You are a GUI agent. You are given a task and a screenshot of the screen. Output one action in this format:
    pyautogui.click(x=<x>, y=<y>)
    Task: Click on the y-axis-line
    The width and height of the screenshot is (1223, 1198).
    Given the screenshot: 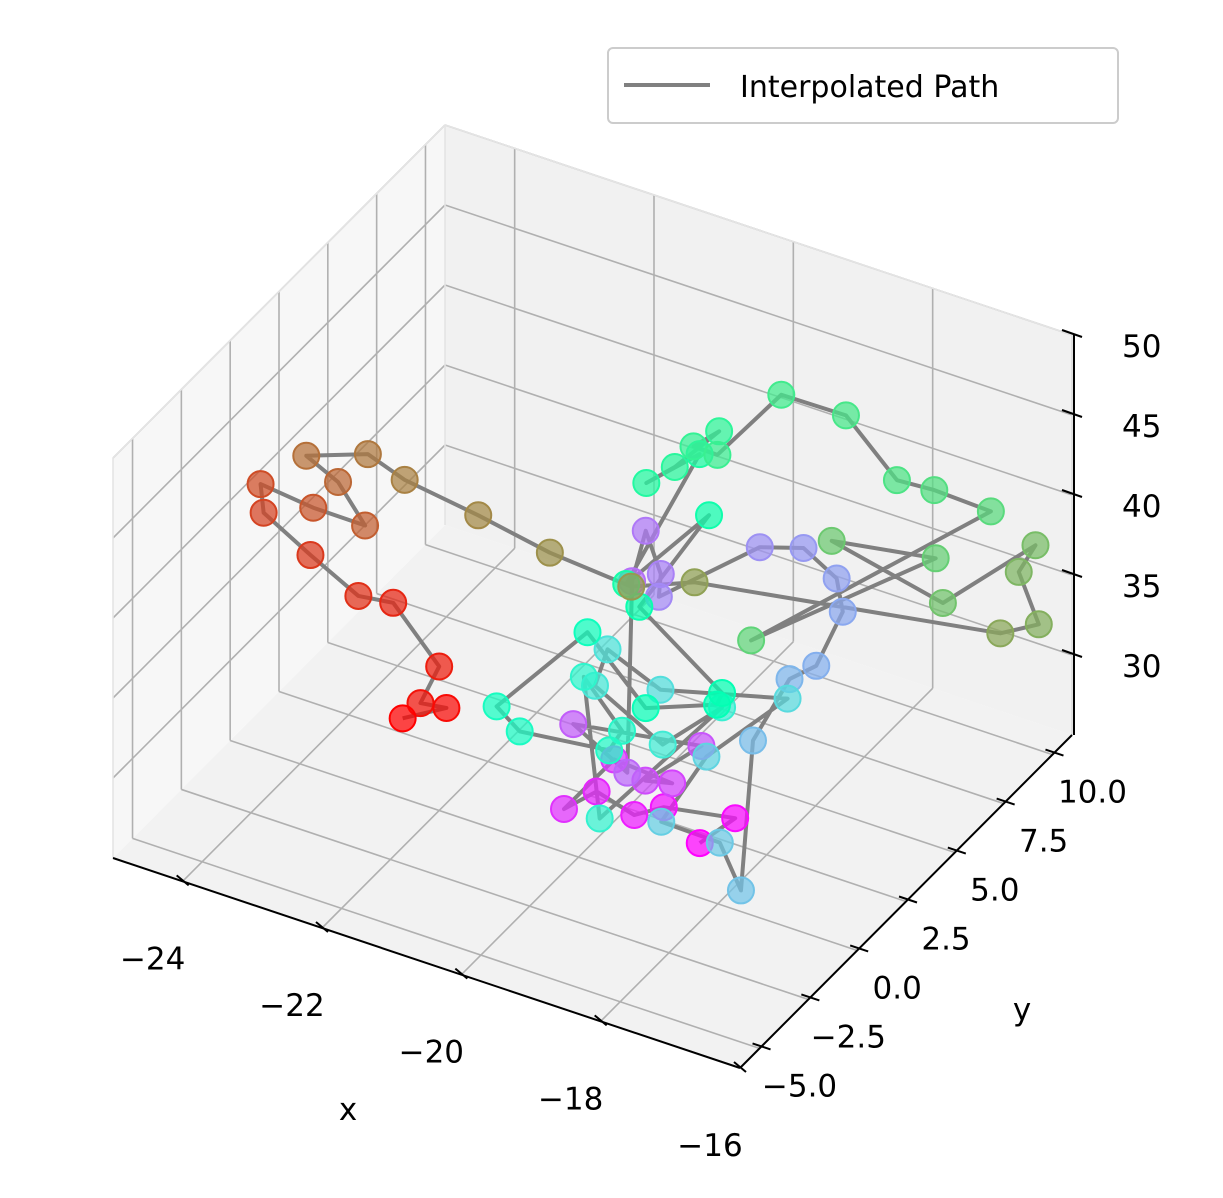 What is the action you would take?
    pyautogui.click(x=906, y=901)
    